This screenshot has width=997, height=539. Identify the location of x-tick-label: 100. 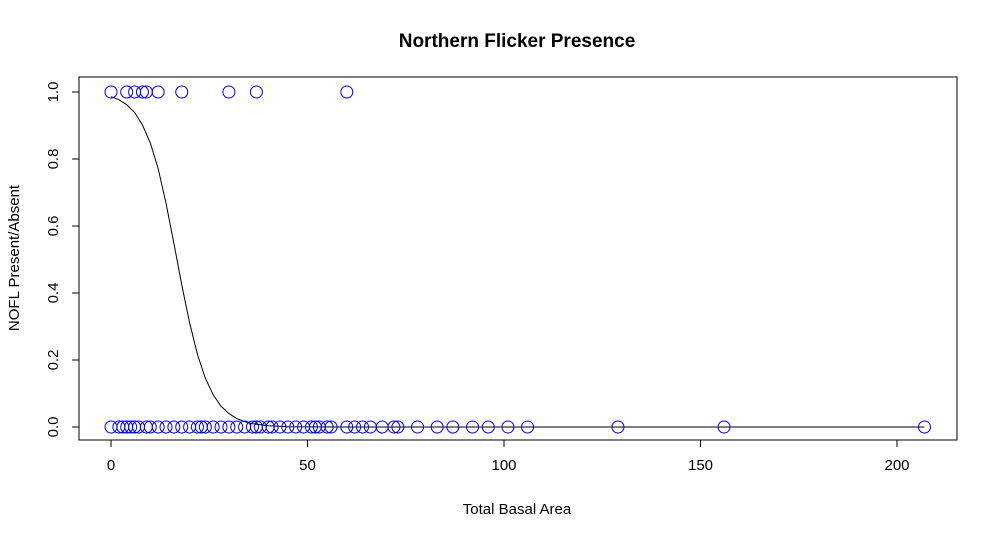
(503, 465).